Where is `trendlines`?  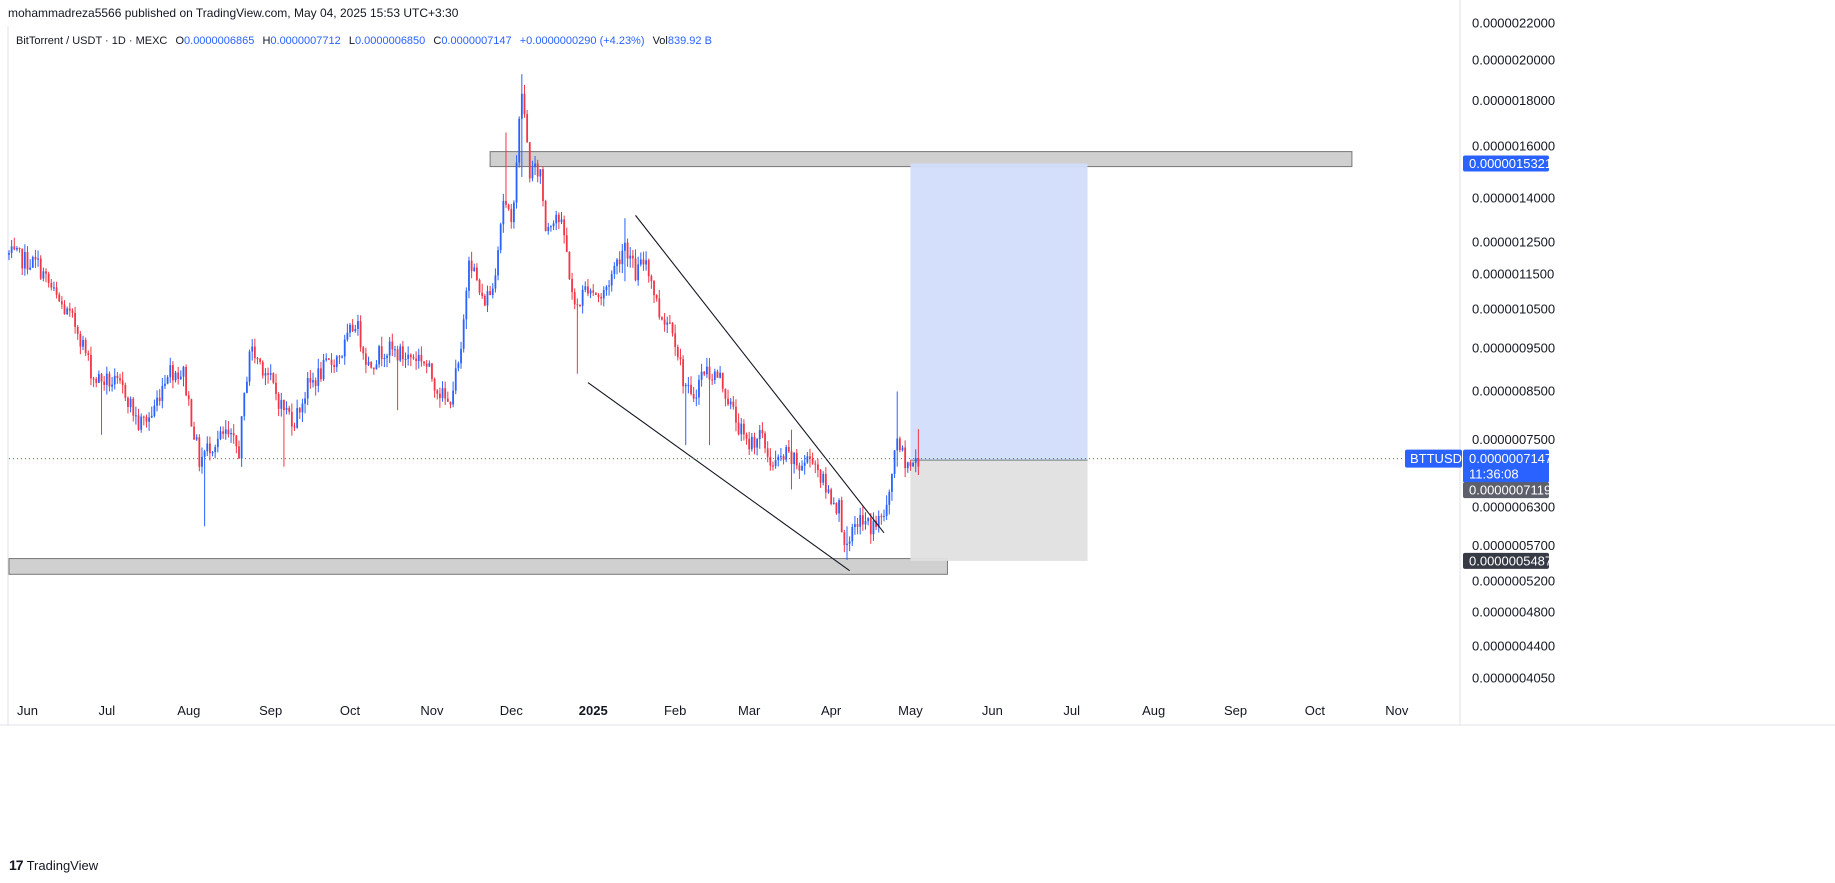
trendlines is located at coordinates (736, 393).